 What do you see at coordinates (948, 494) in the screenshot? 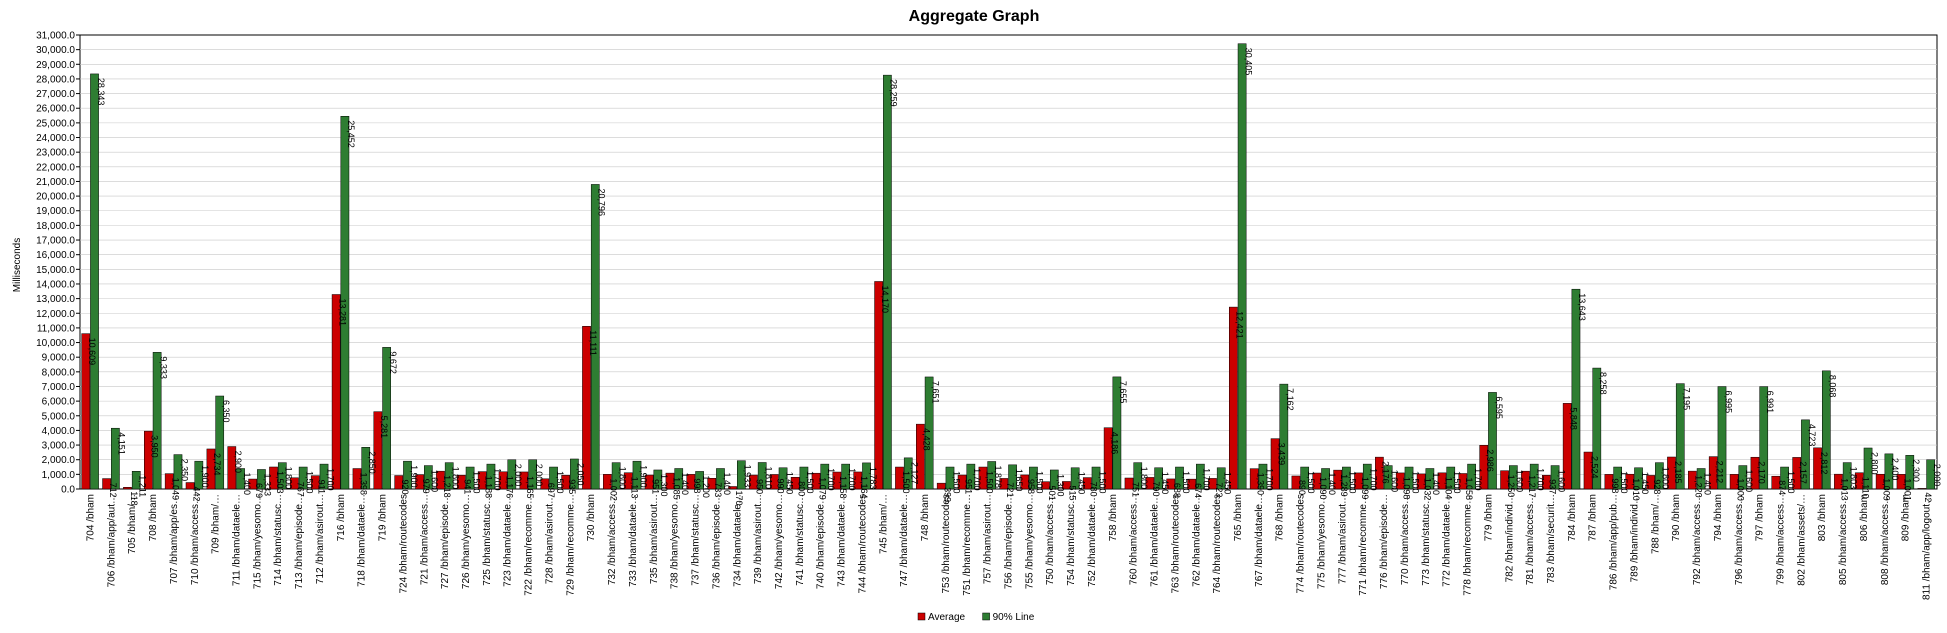
I see `data-label-average: 399` at bounding box center [948, 494].